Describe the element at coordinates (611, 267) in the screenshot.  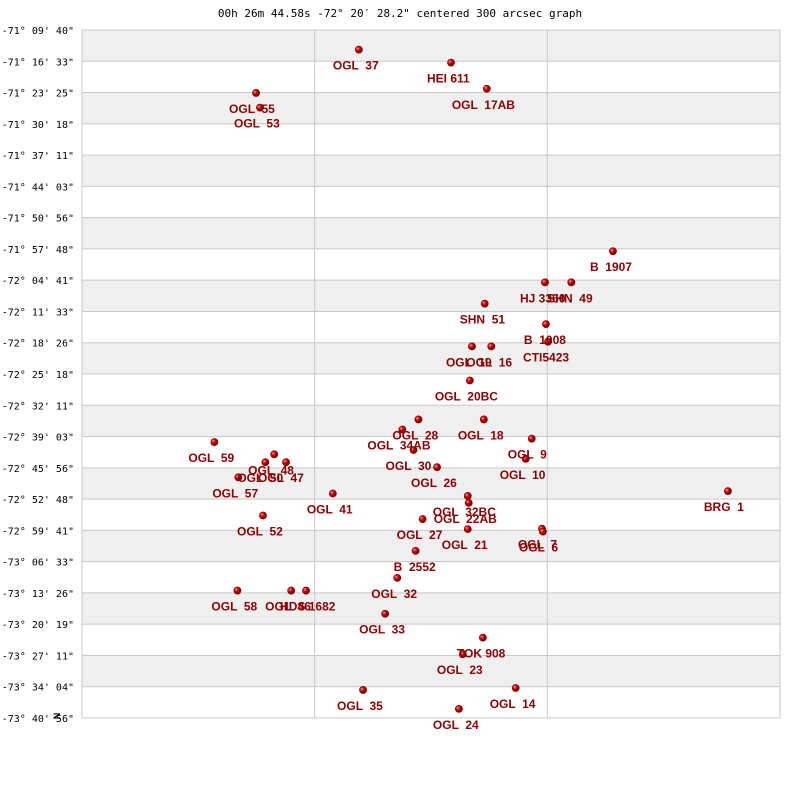
I see `star-label: B 1907` at that location.